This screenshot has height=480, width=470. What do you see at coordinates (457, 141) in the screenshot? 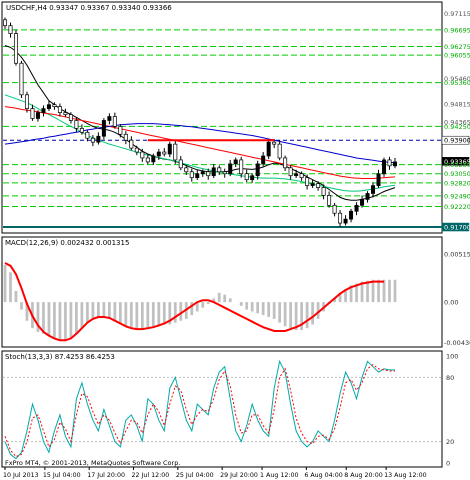
I see `price-label: 0.93900` at bounding box center [457, 141].